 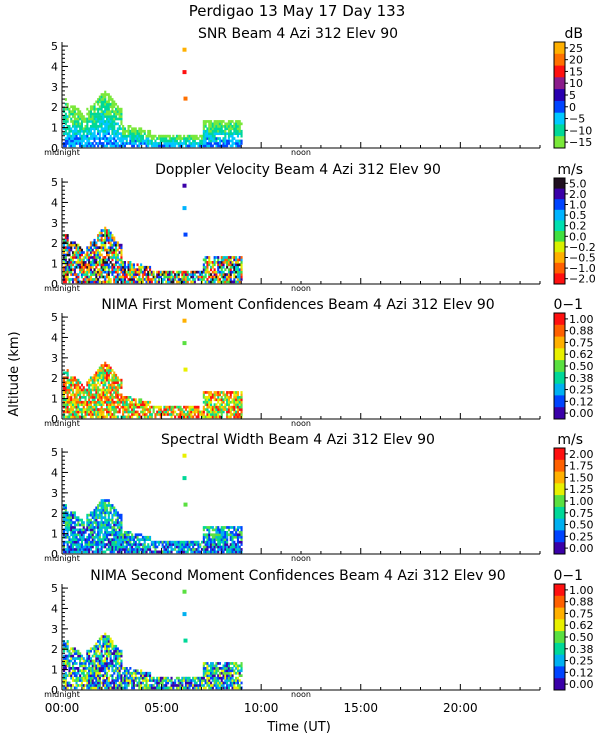 What do you see at coordinates (54, 264) in the screenshot?
I see `y-tick-label: 1` at bounding box center [54, 264].